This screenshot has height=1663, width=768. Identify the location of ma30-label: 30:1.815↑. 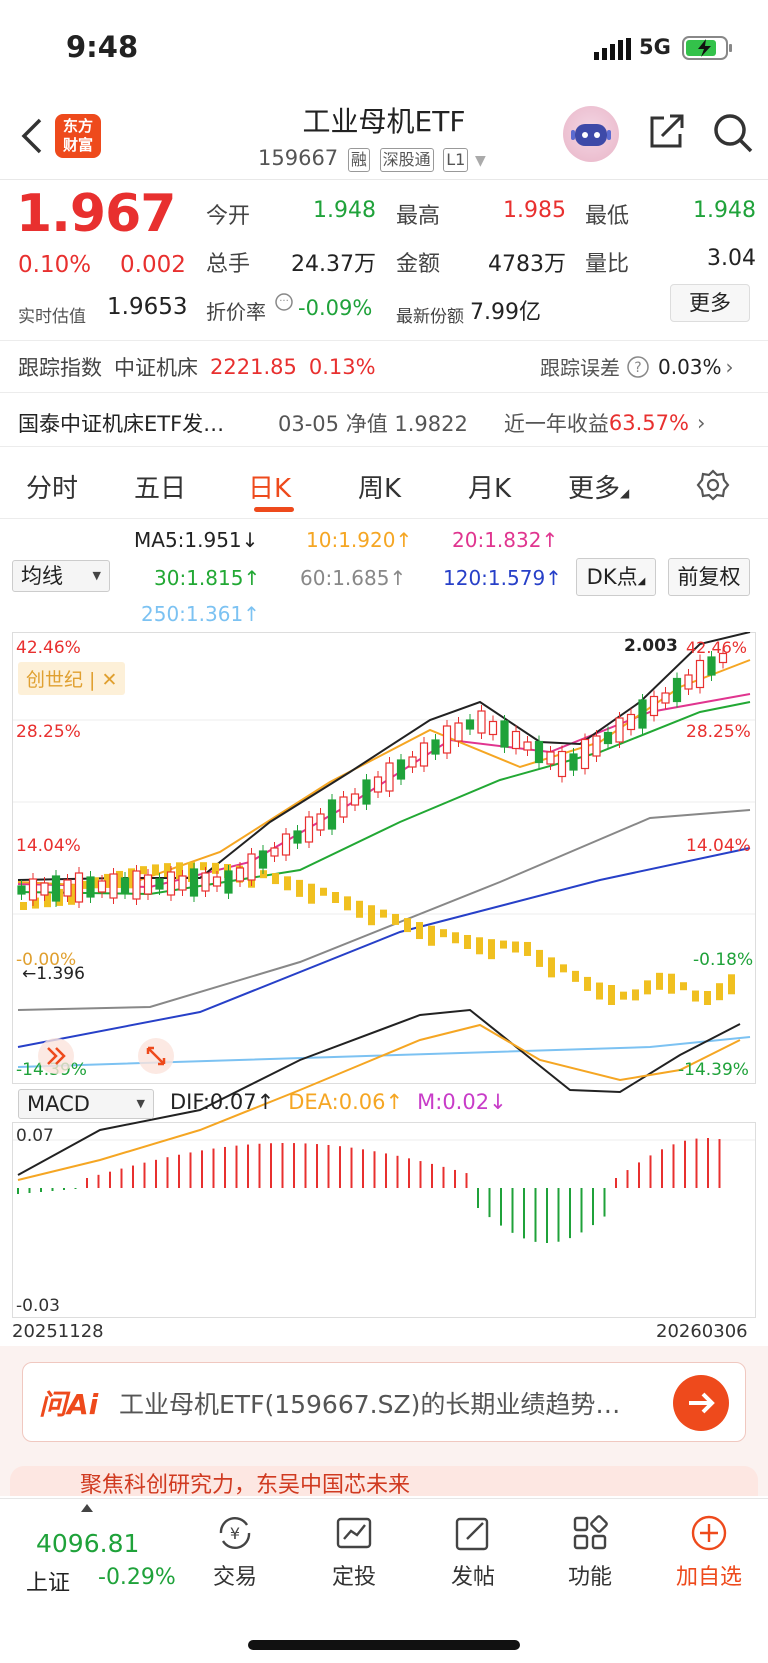
(207, 578).